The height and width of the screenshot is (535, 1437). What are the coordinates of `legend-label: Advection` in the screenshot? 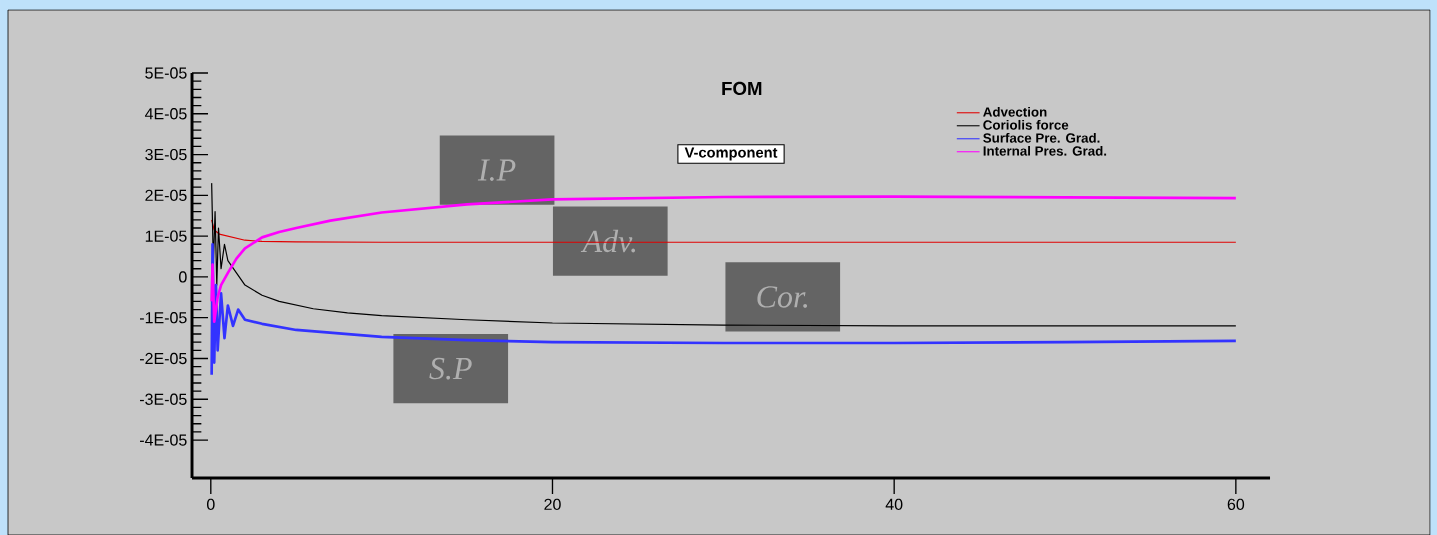 It's located at (1015, 111).